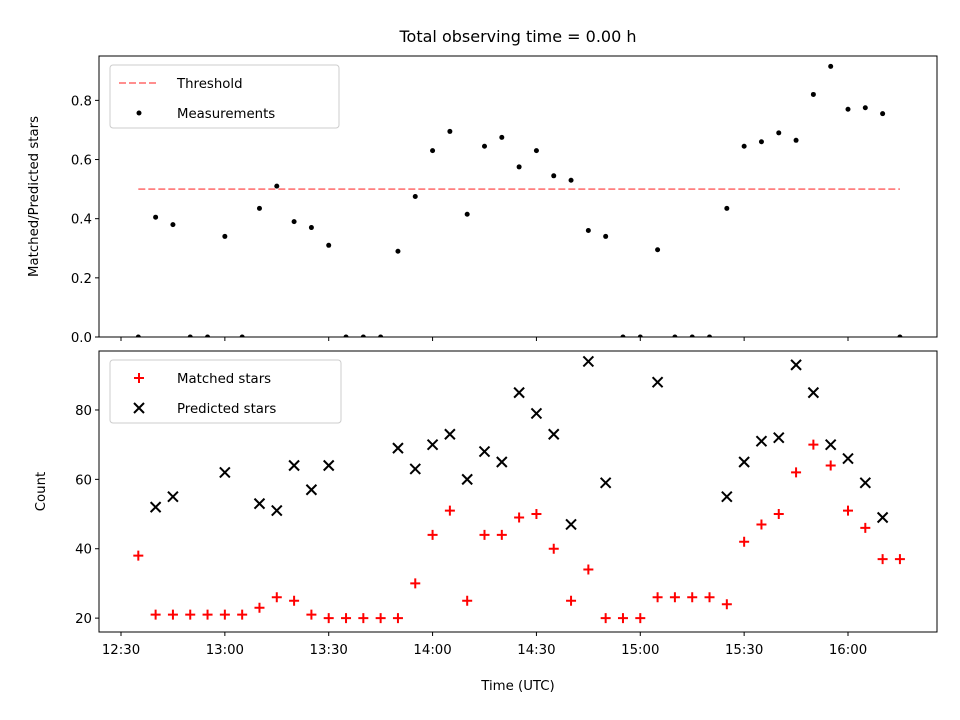  I want to click on x-tick-label: 14:30, so click(536, 650).